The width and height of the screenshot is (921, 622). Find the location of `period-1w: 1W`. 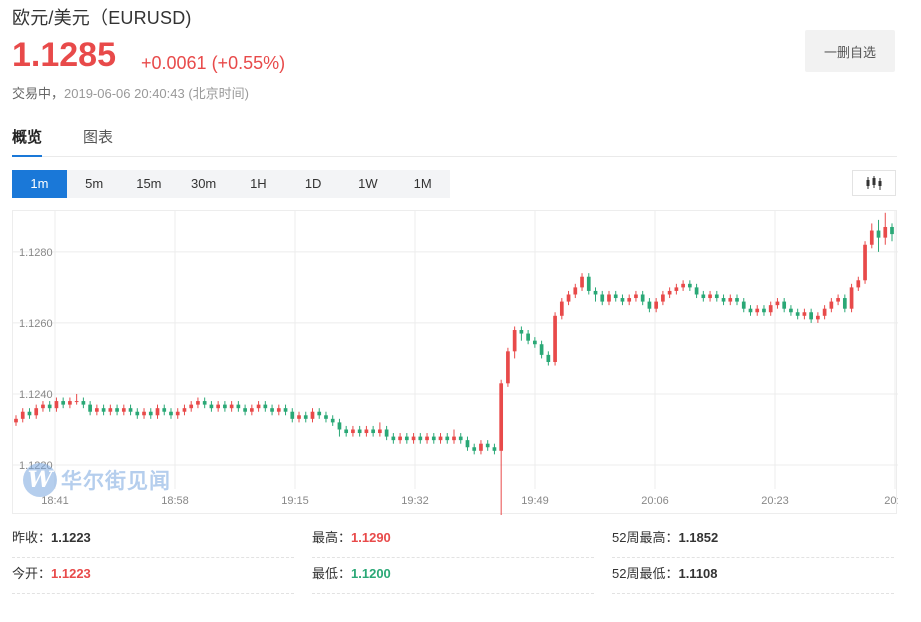

period-1w: 1W is located at coordinates (368, 183).